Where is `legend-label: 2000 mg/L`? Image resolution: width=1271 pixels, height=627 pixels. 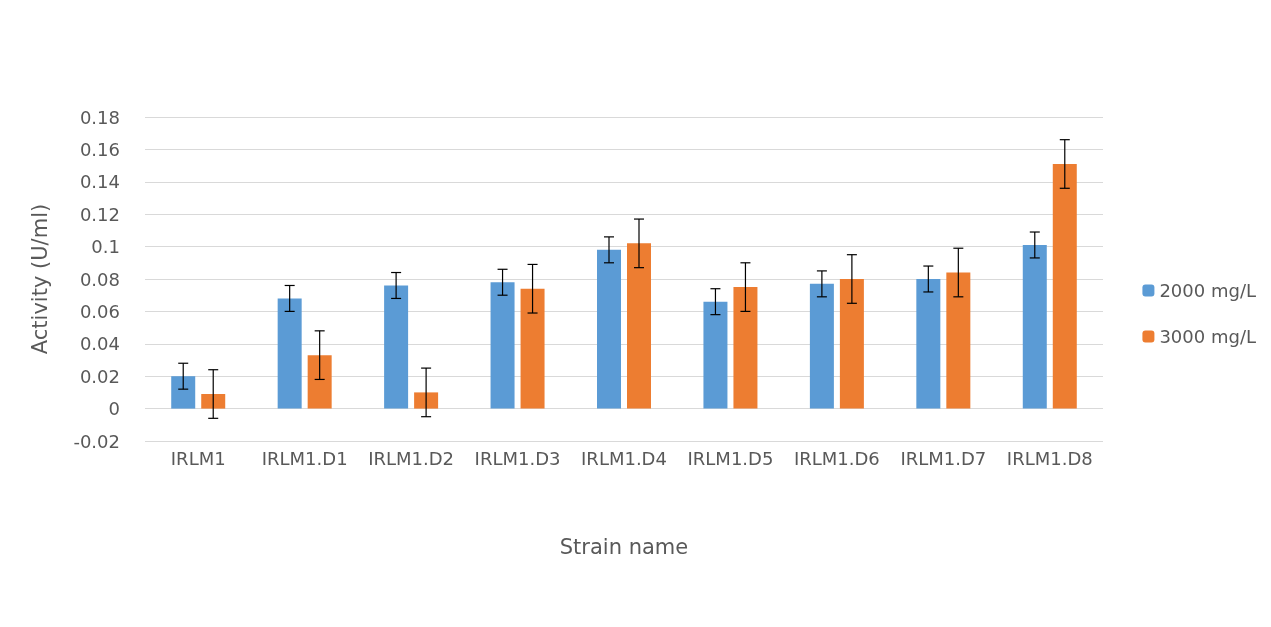 legend-label: 2000 mg/L is located at coordinates (1208, 290).